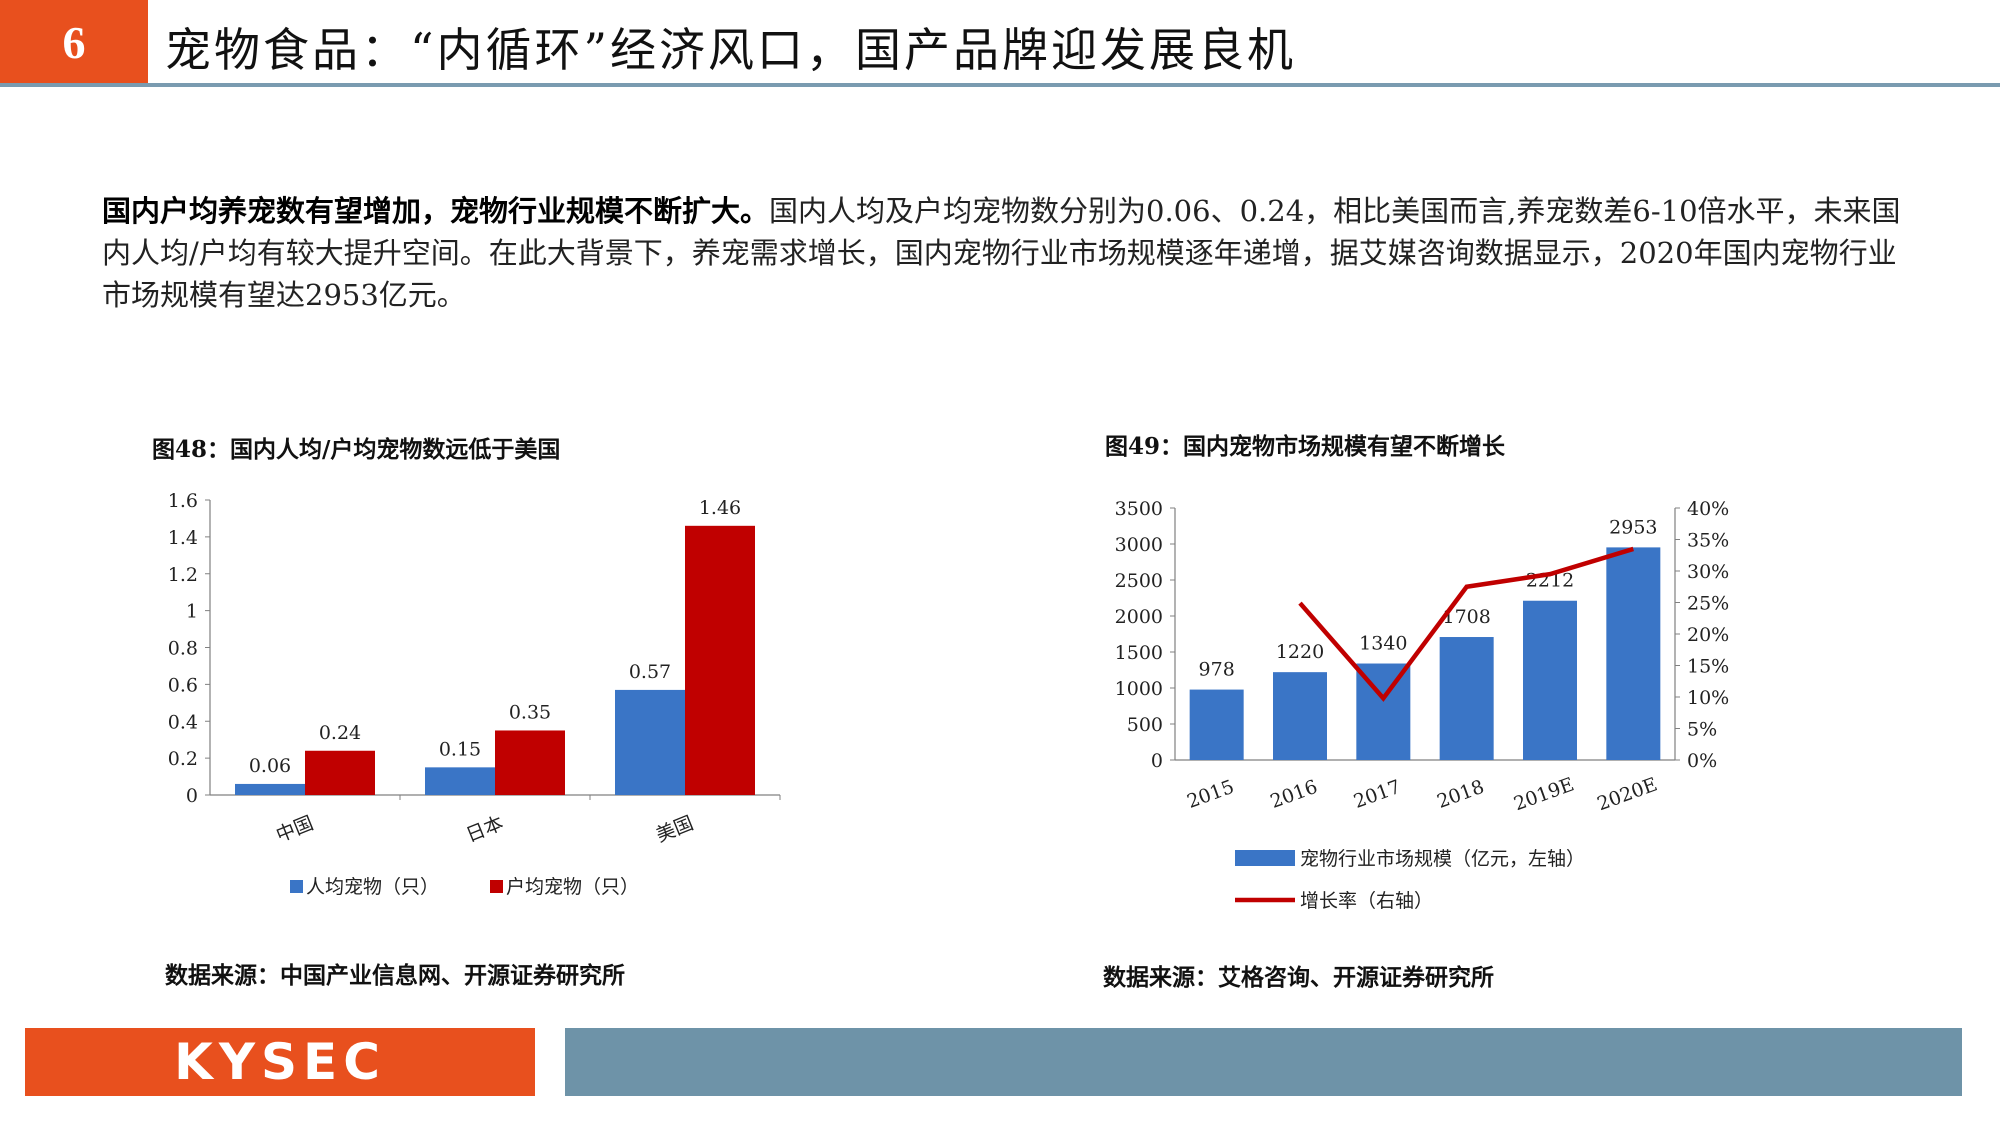 The height and width of the screenshot is (1125, 2000). What do you see at coordinates (1217, 670) in the screenshot?
I see `fig49-data-label: 978` at bounding box center [1217, 670].